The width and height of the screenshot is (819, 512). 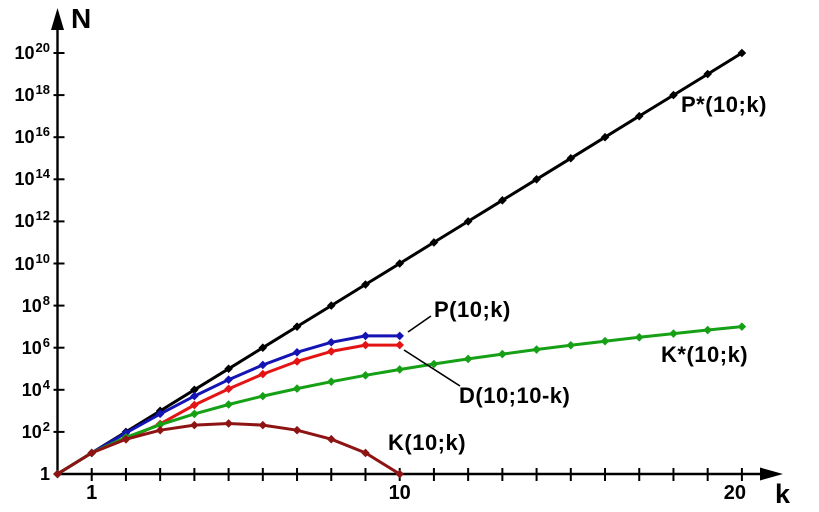 What do you see at coordinates (783, 494) in the screenshot?
I see `x-axis-title: k` at bounding box center [783, 494].